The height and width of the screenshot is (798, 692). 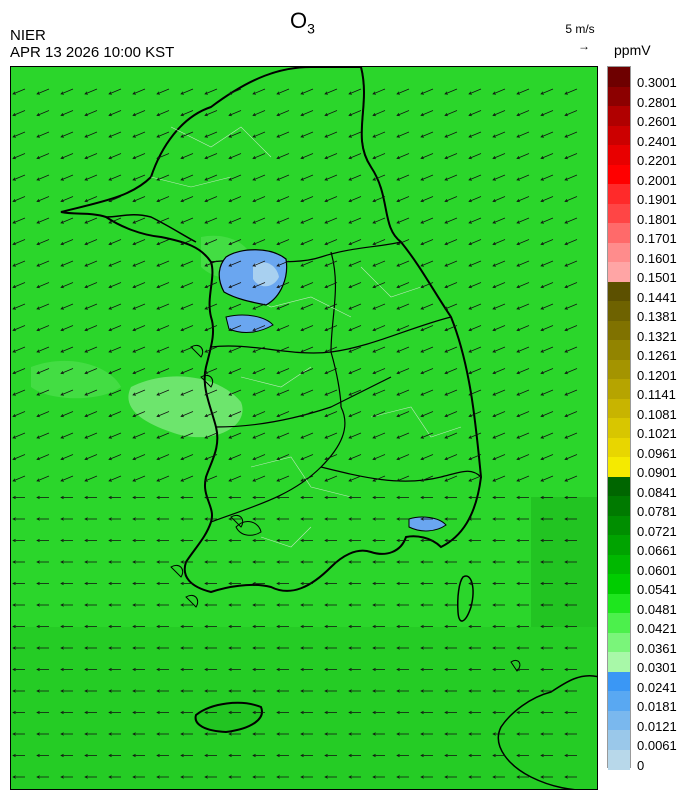 What do you see at coordinates (657, 511) in the screenshot?
I see `colorbar-tick-label: 0.0781` at bounding box center [657, 511].